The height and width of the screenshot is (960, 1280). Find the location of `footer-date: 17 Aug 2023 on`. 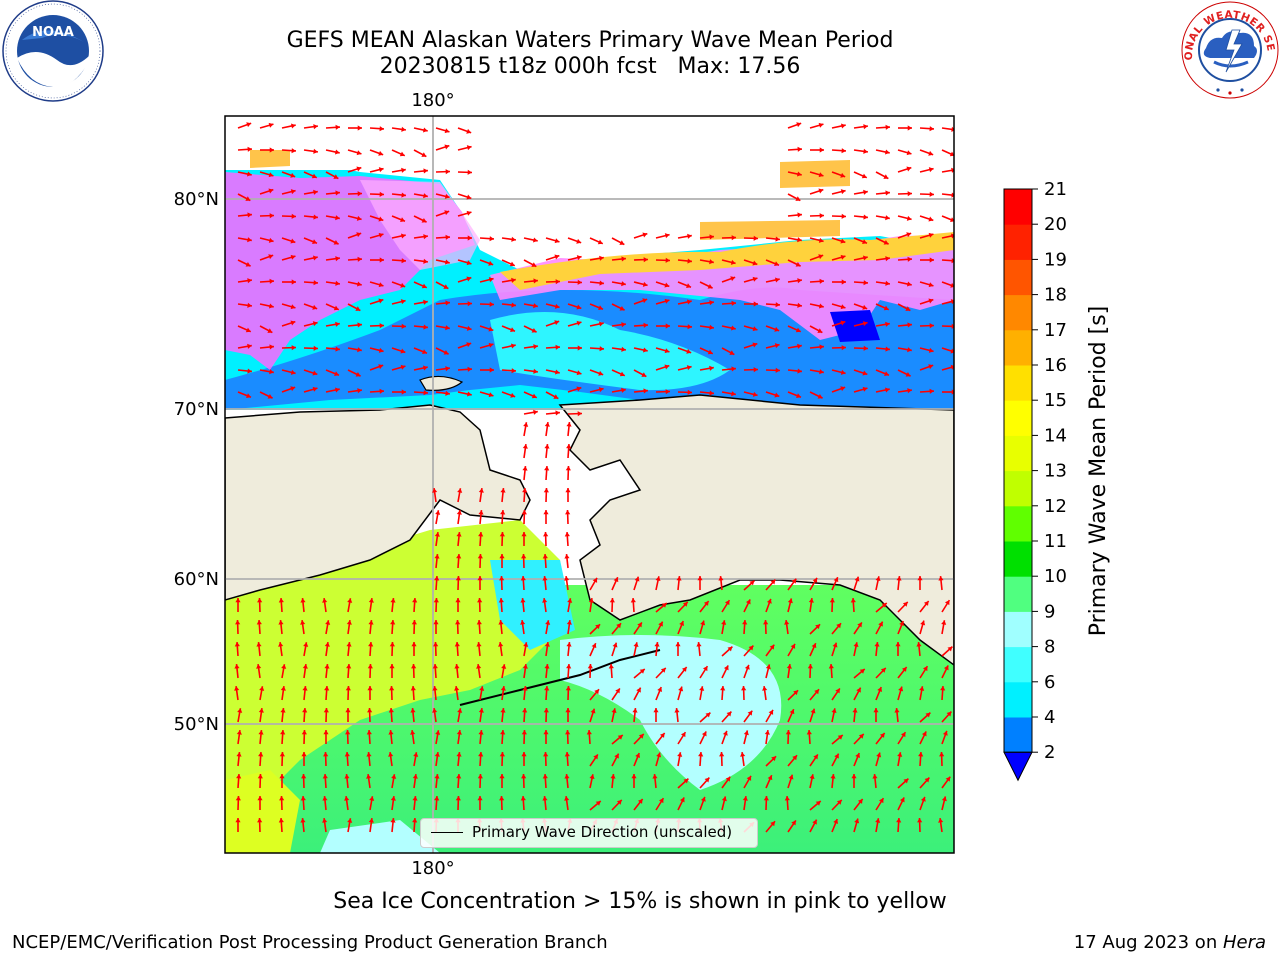

footer-date: 17 Aug 2023 on is located at coordinates (1148, 942).